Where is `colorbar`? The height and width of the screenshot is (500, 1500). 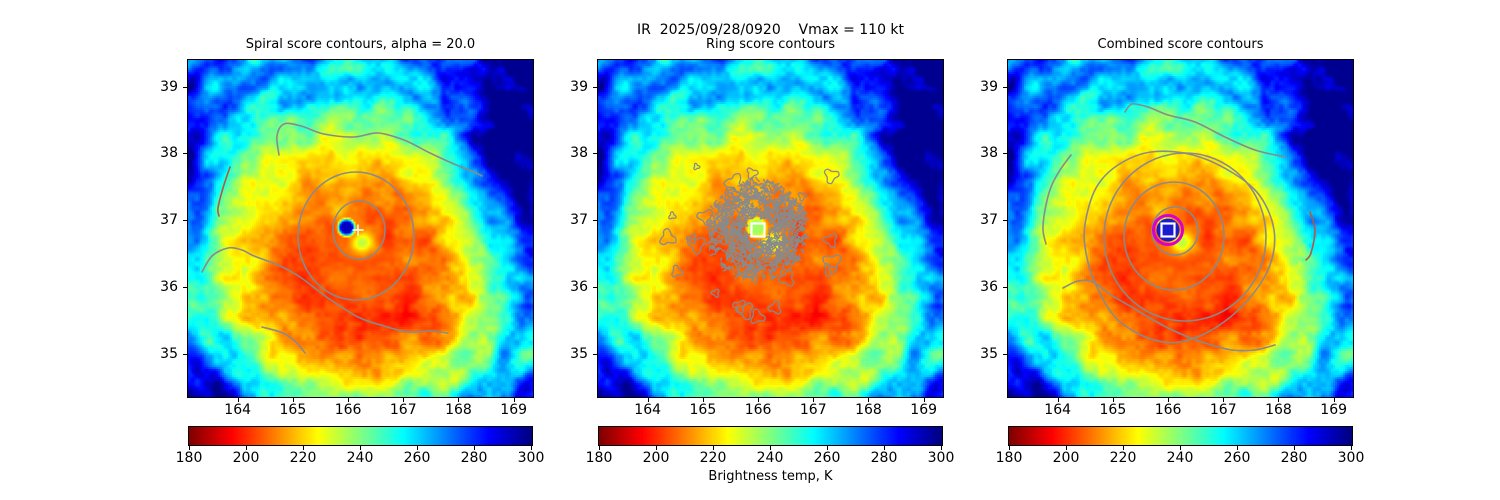
colorbar is located at coordinates (360, 436).